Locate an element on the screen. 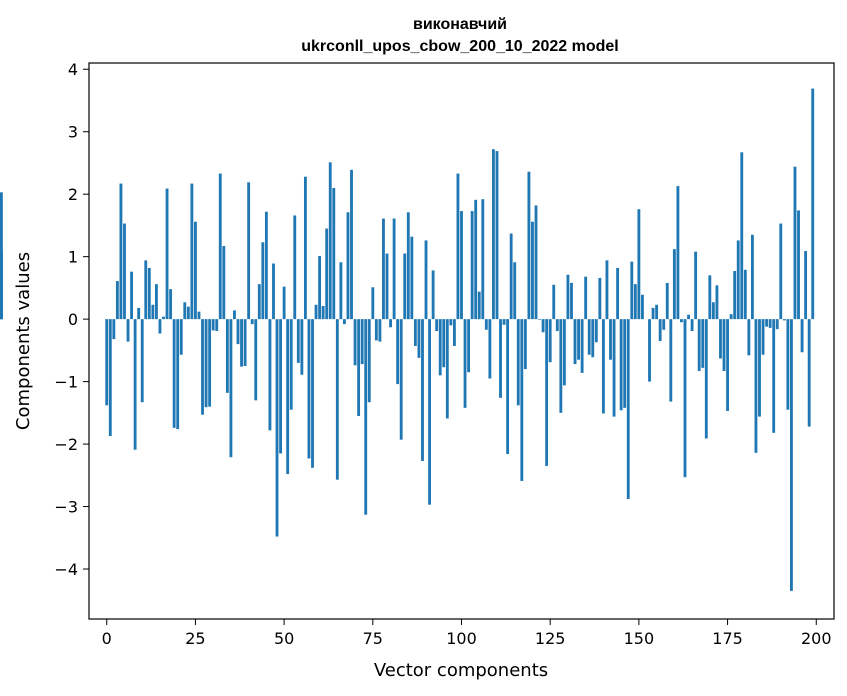 This screenshot has height=696, width=847. y-tick-label: 0 is located at coordinates (73, 319).